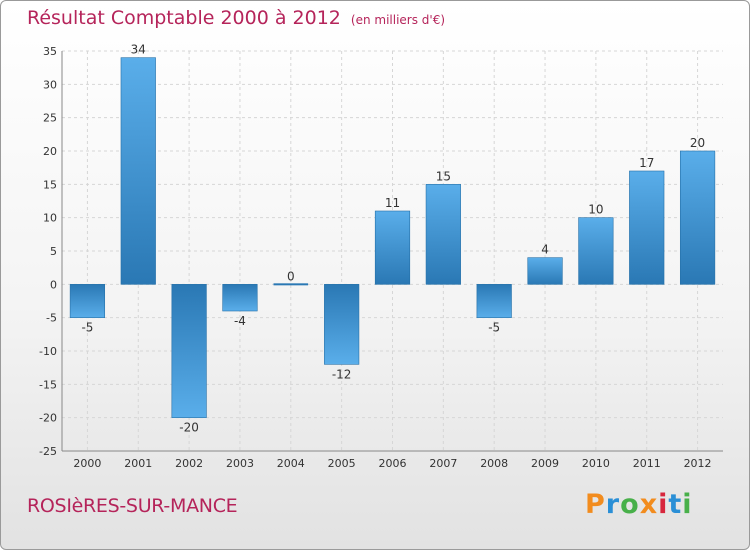 This screenshot has height=550, width=750. I want to click on x-tick-label: 2008, so click(494, 463).